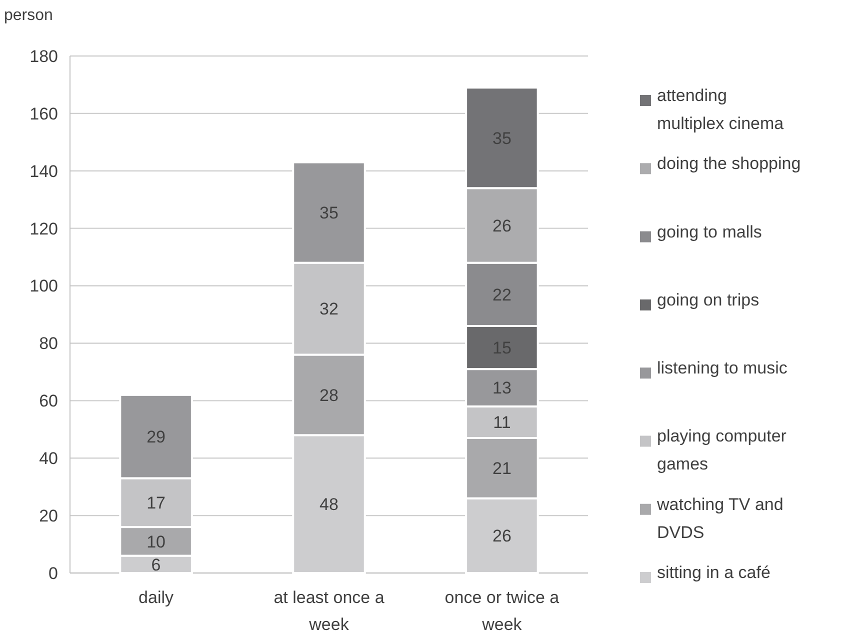 The height and width of the screenshot is (644, 854). I want to click on data-label: 22, so click(502, 294).